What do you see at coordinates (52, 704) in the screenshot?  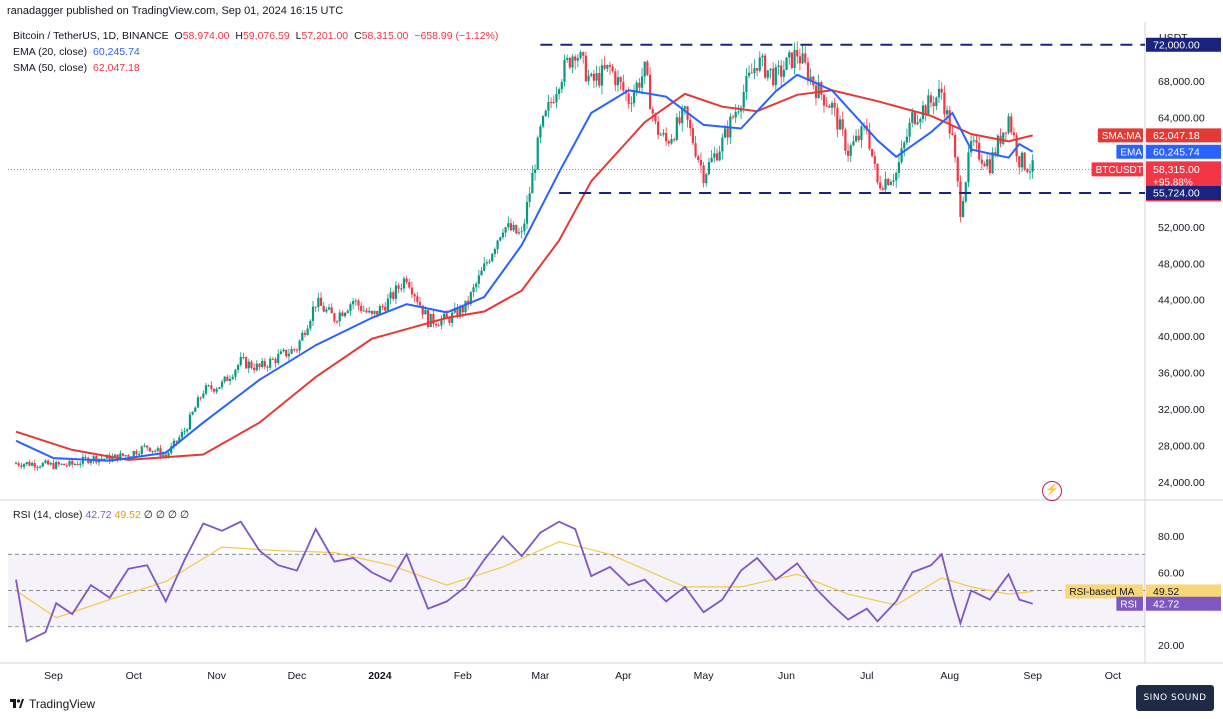 I see `footer: TradingView` at bounding box center [52, 704].